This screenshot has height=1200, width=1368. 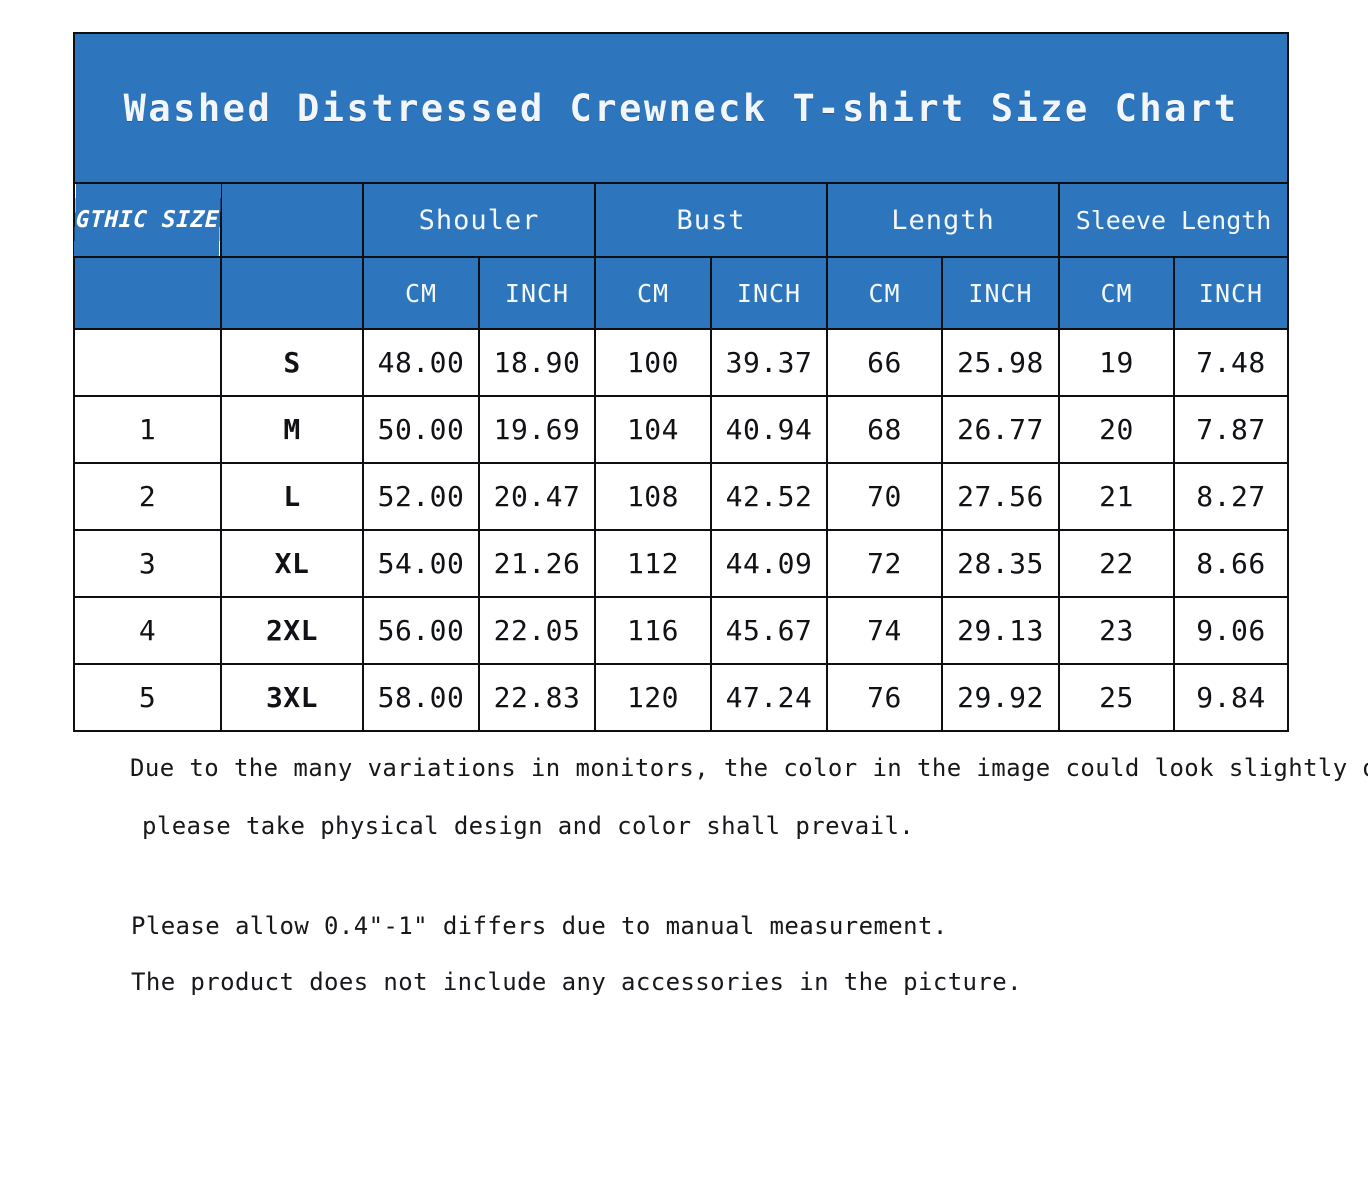 I want to click on row-size: S, so click(x=292, y=362).